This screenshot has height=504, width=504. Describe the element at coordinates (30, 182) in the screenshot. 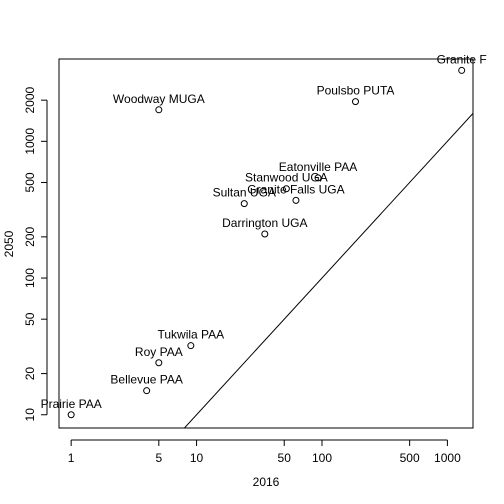

I see `y-tick-label: 500` at that location.